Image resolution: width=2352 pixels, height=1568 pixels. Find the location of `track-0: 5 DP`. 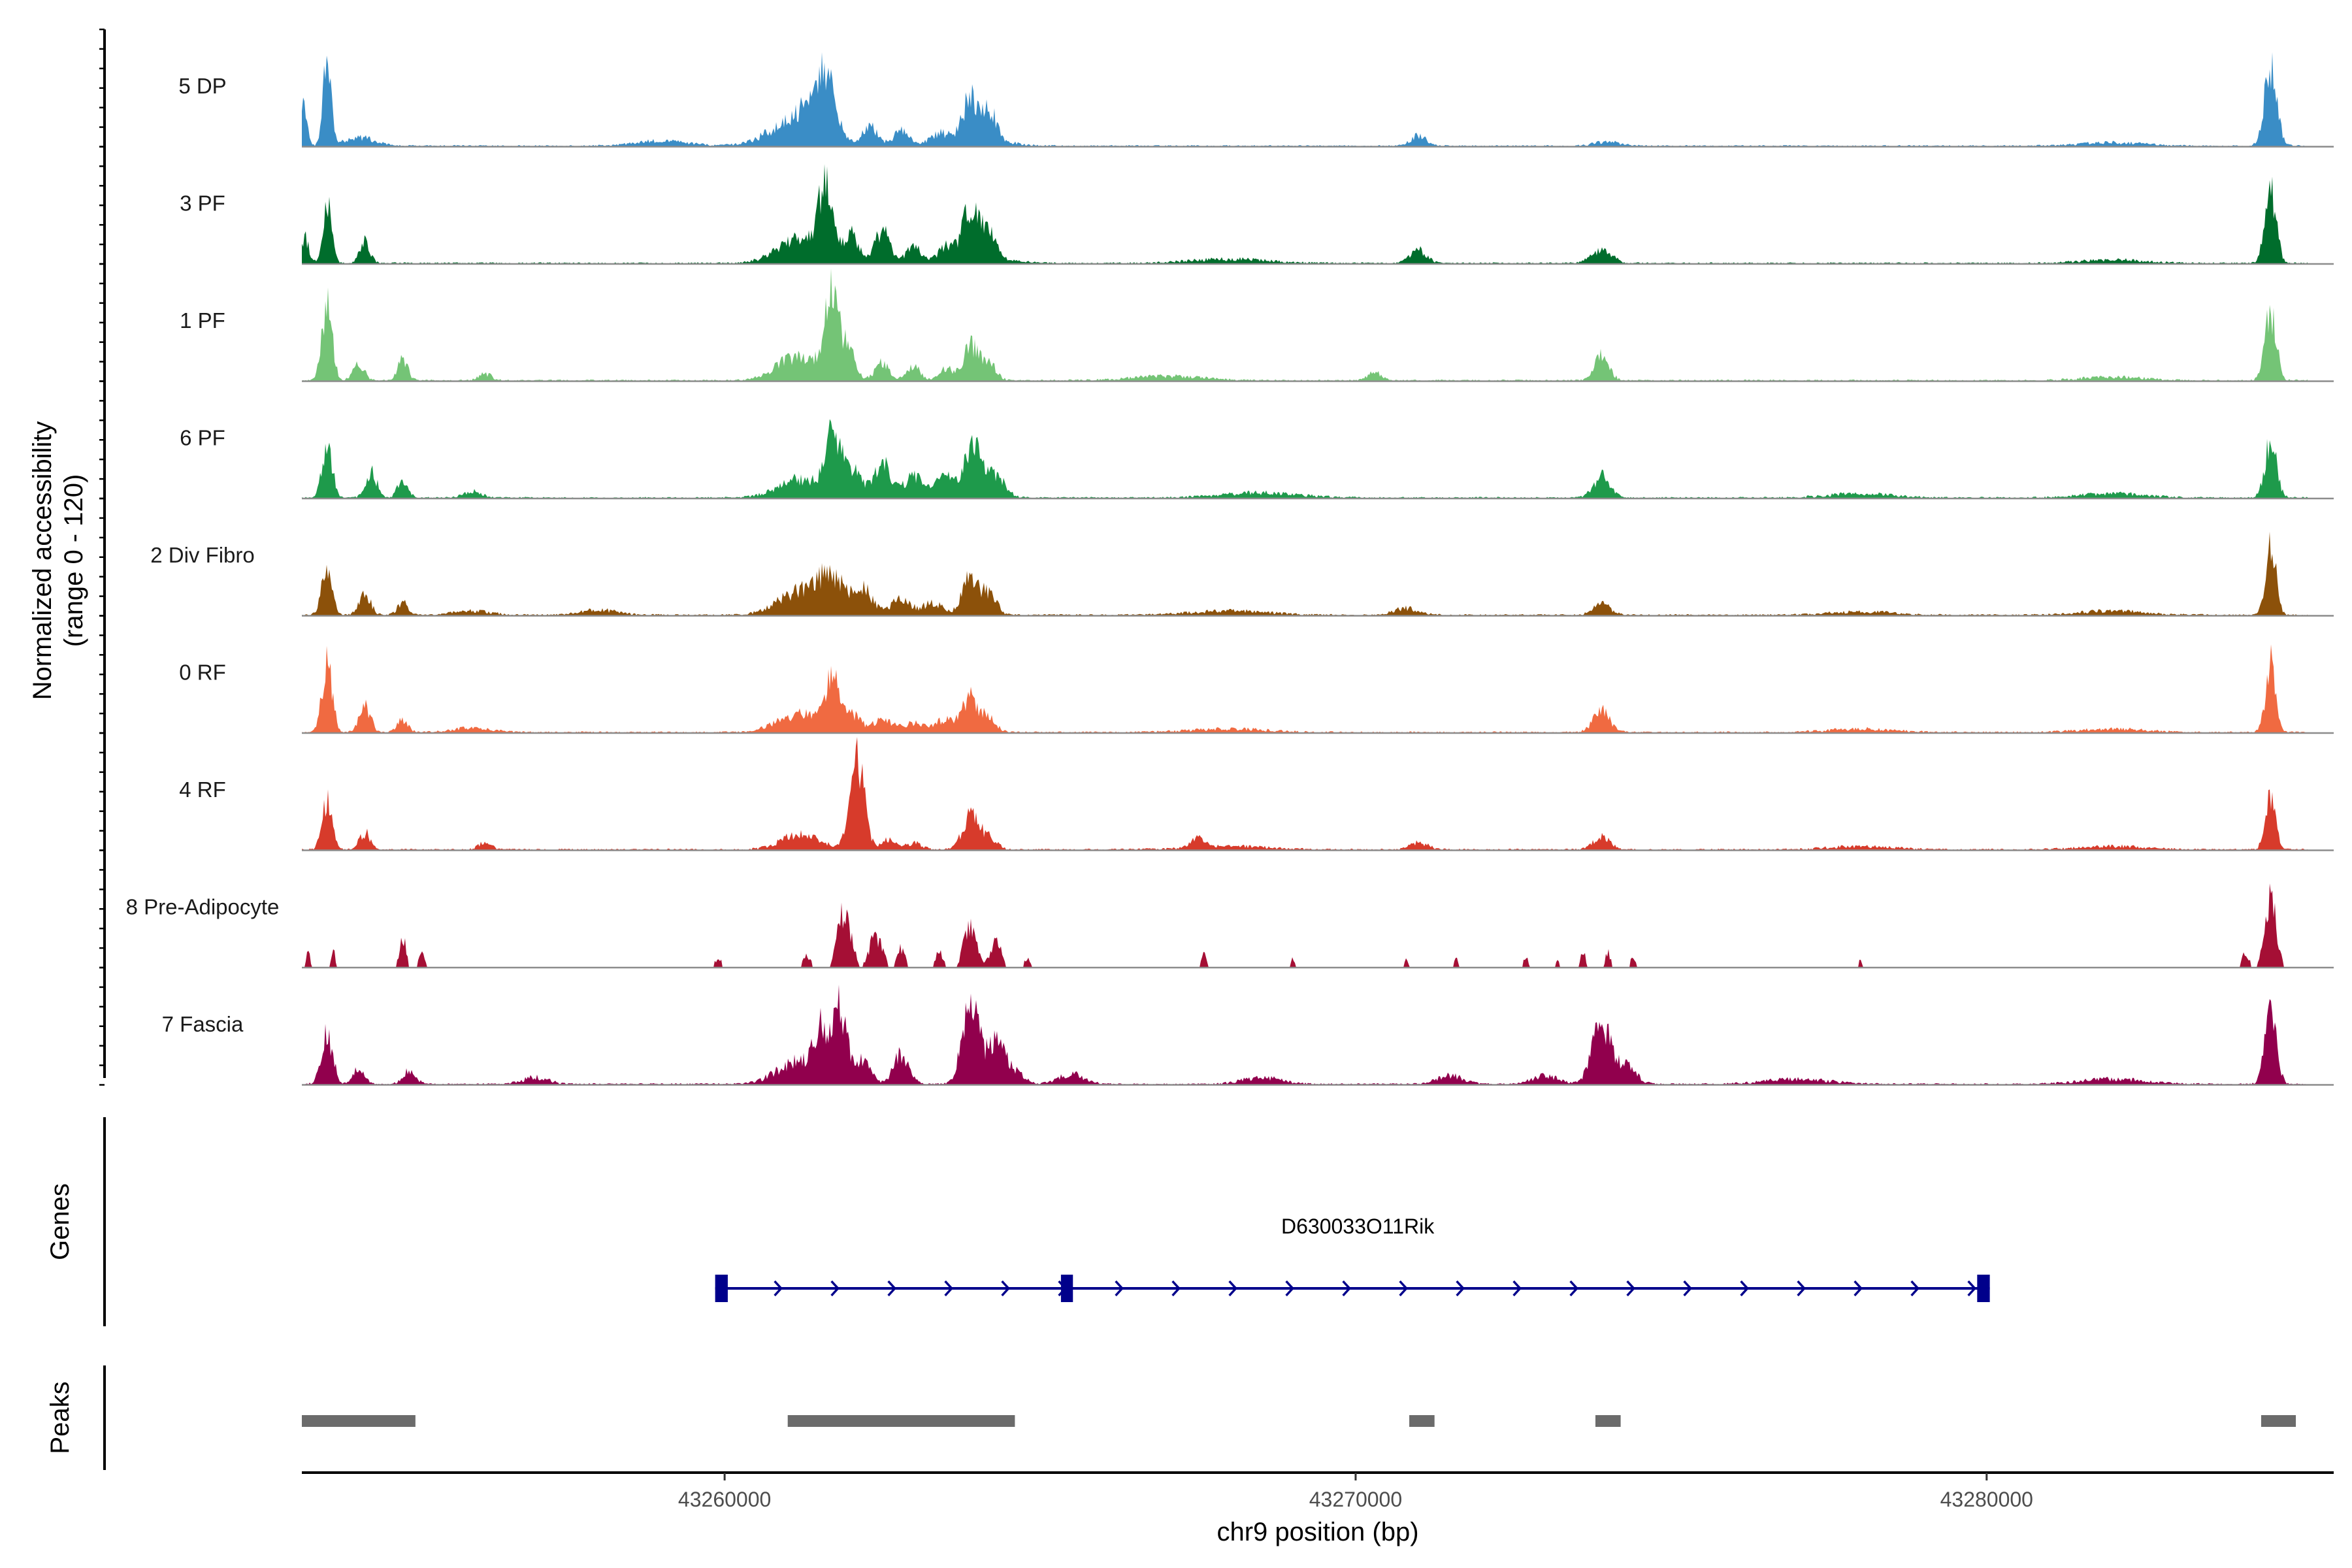

track-0: 5 DP is located at coordinates (1256, 100).